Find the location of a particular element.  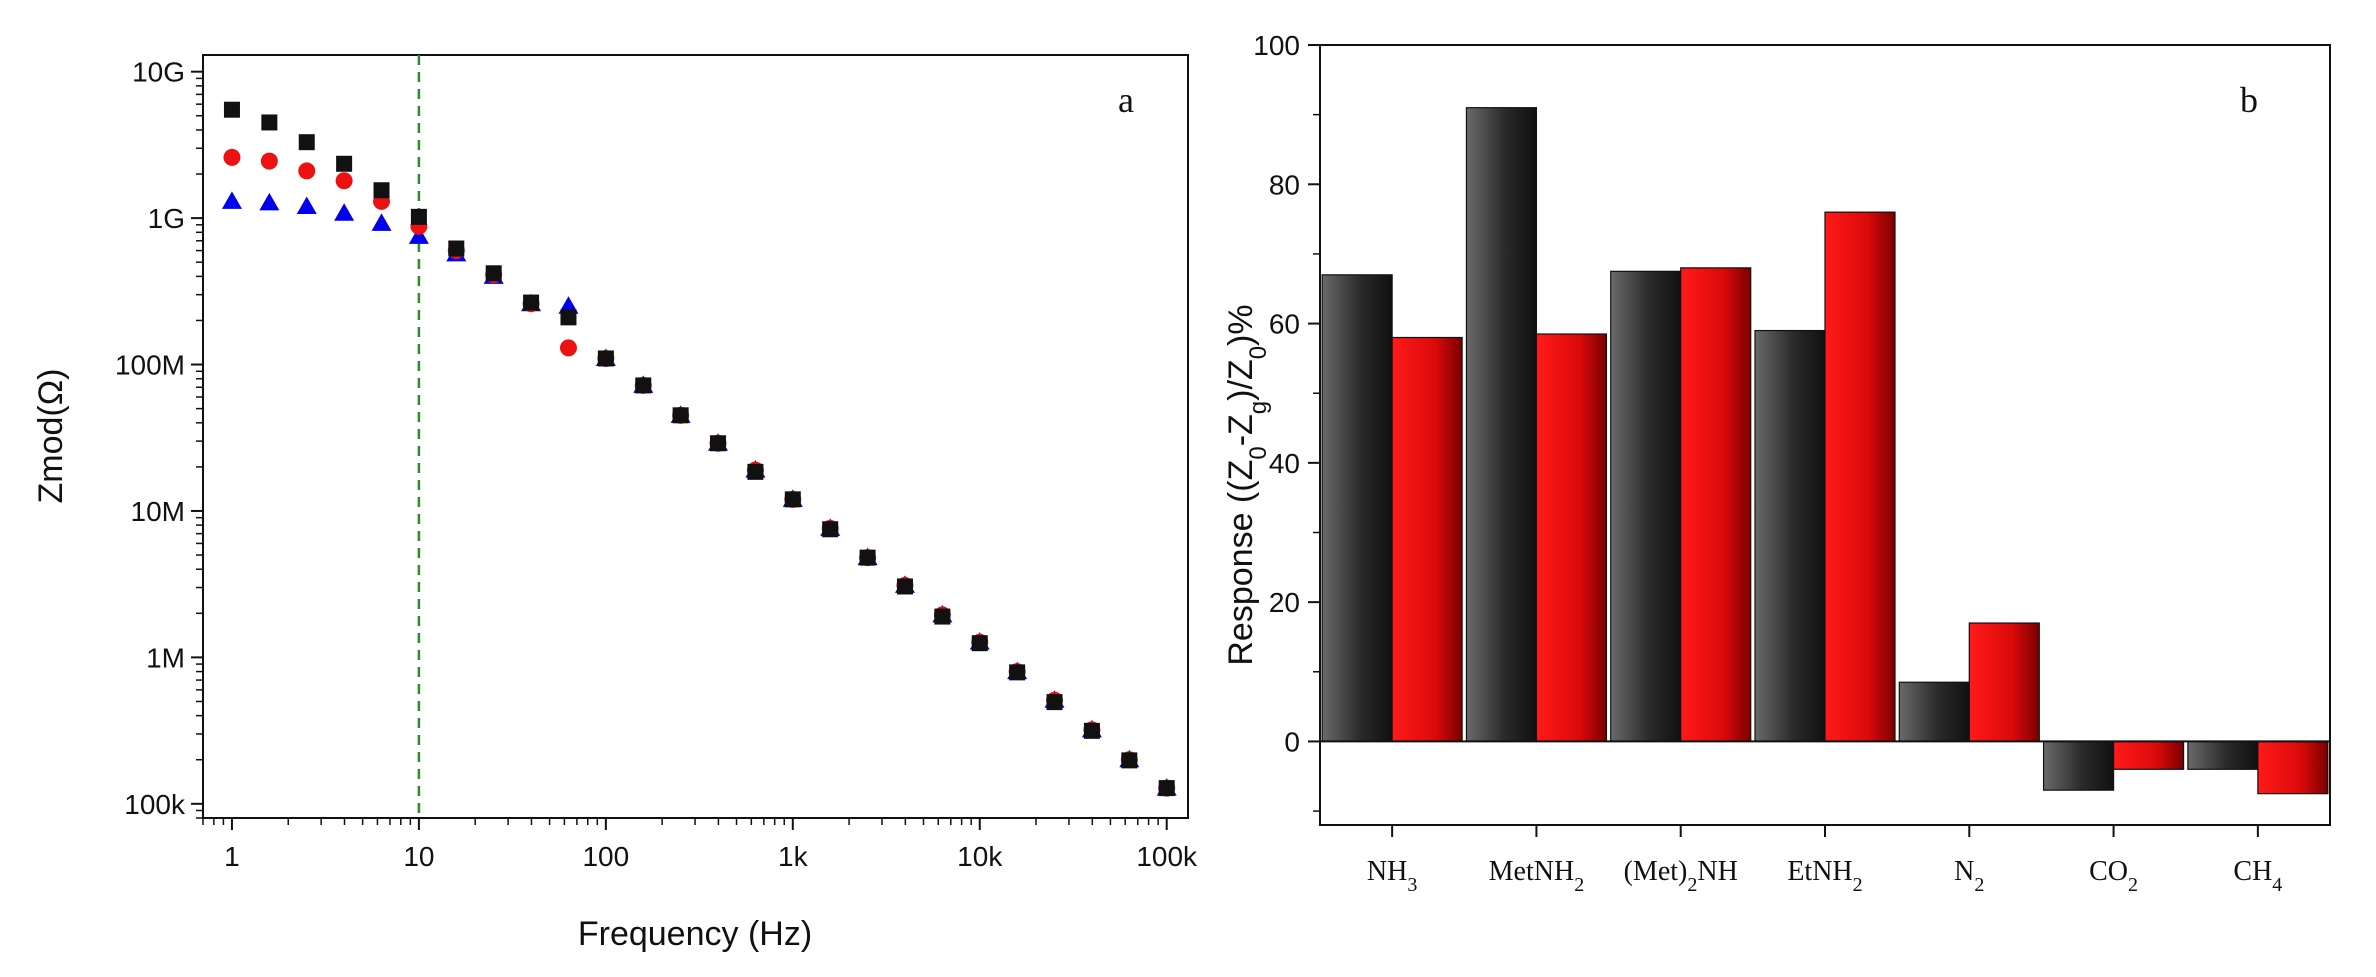

panel-b-y-axis-title: Response ((Z0-Zg)/Z0)% is located at coordinates (1247, 484).